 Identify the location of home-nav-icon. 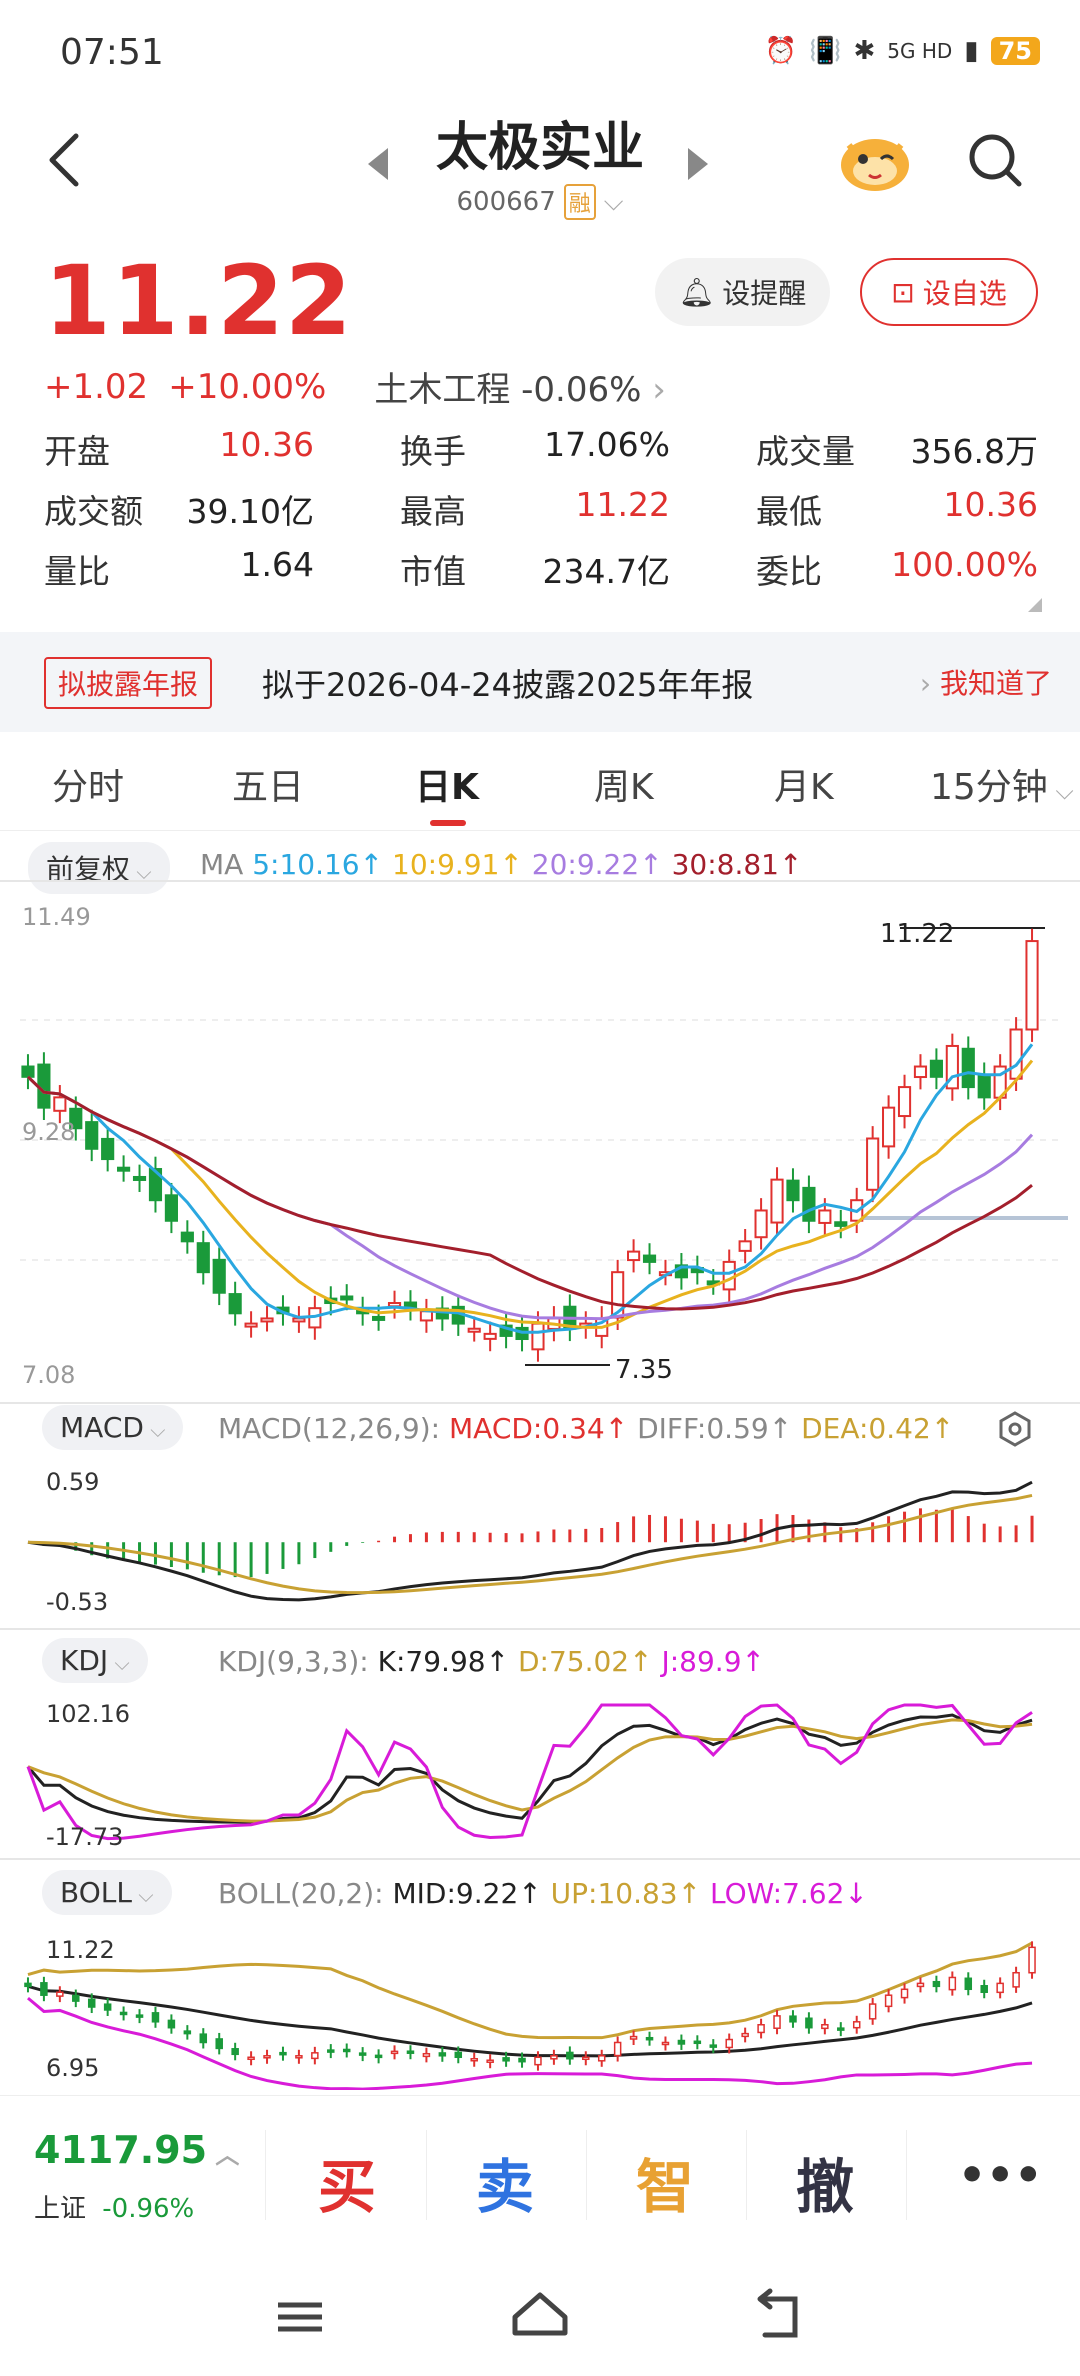
(540, 2314).